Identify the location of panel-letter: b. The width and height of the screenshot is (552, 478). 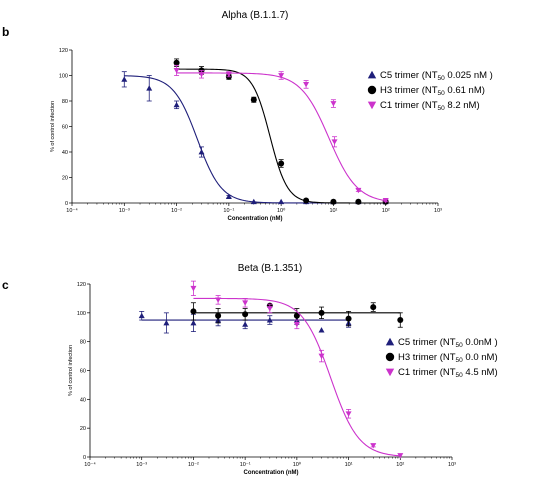
(5, 32).